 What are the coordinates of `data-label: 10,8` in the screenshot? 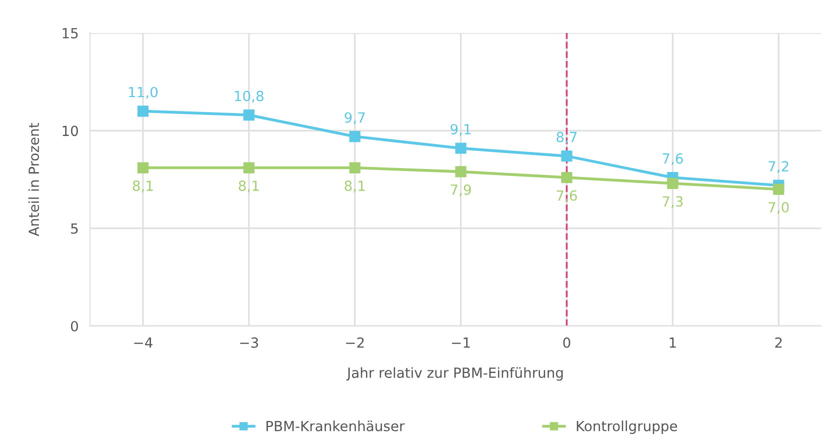 It's located at (249, 96).